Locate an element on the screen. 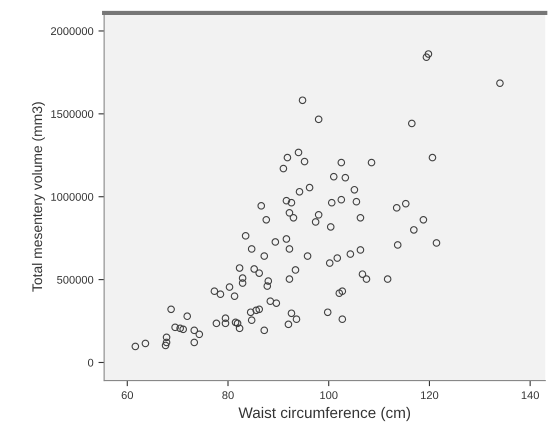 The height and width of the screenshot is (430, 548). y-tick-label: 2000000 is located at coordinates (72, 31).